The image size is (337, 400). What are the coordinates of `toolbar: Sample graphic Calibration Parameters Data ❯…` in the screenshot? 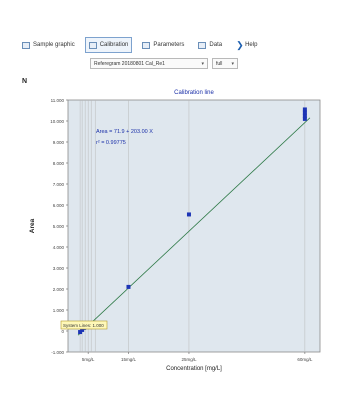 It's located at (173, 45).